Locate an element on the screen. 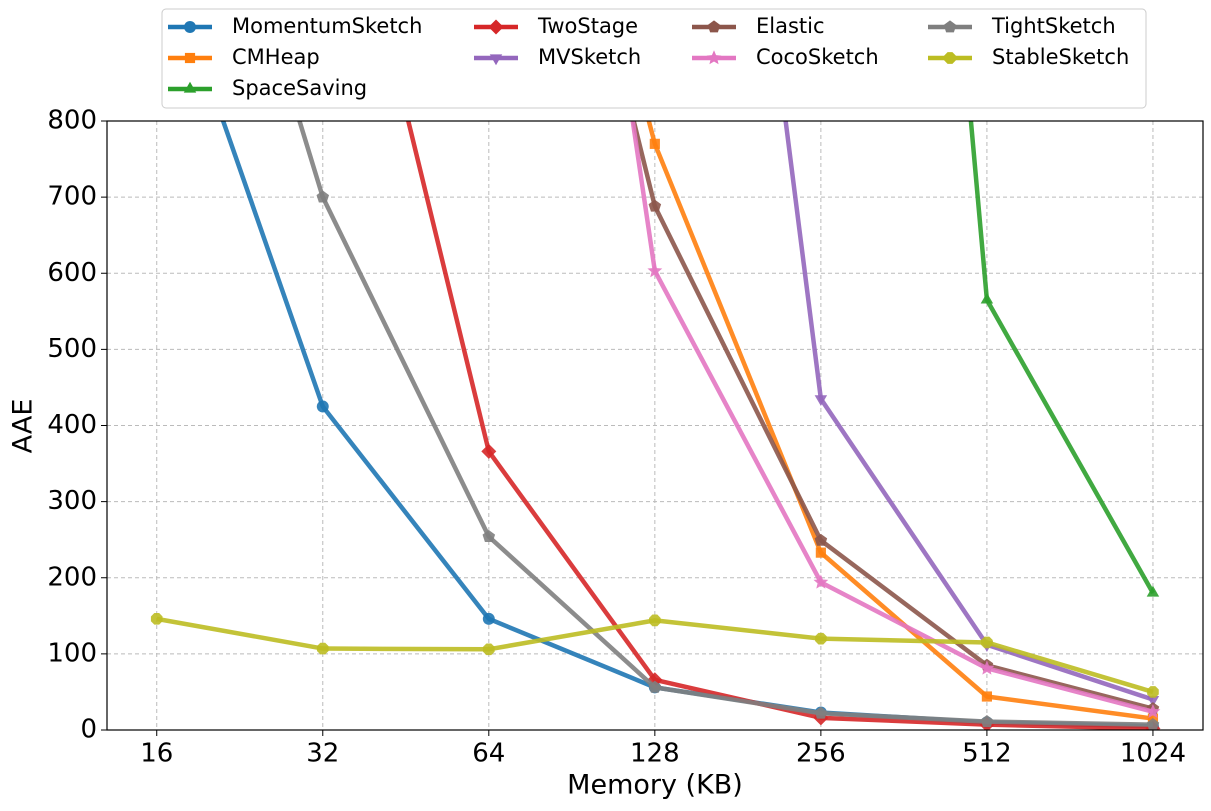 This screenshot has width=1211, height=811. legend-label: CMHeap is located at coordinates (276, 57).